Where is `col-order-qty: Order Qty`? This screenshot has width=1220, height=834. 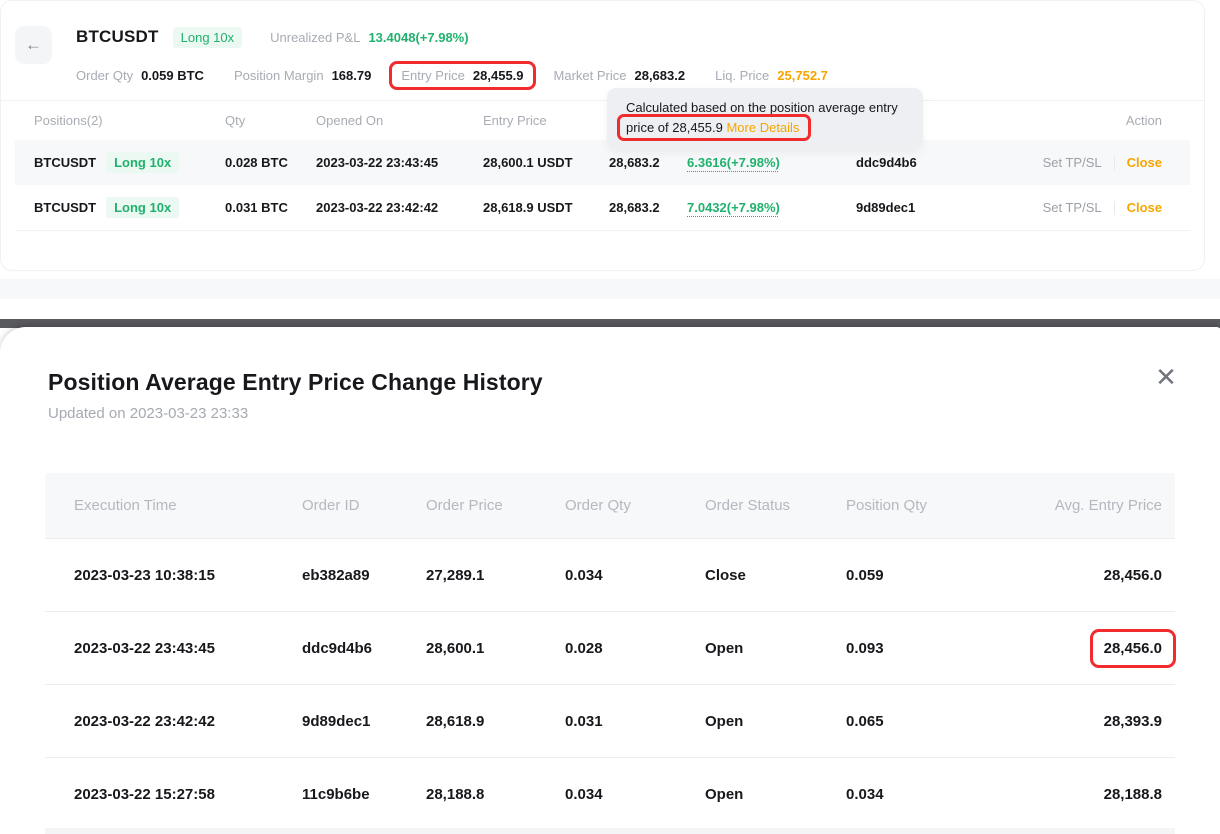
col-order-qty: Order Qty is located at coordinates (598, 505).